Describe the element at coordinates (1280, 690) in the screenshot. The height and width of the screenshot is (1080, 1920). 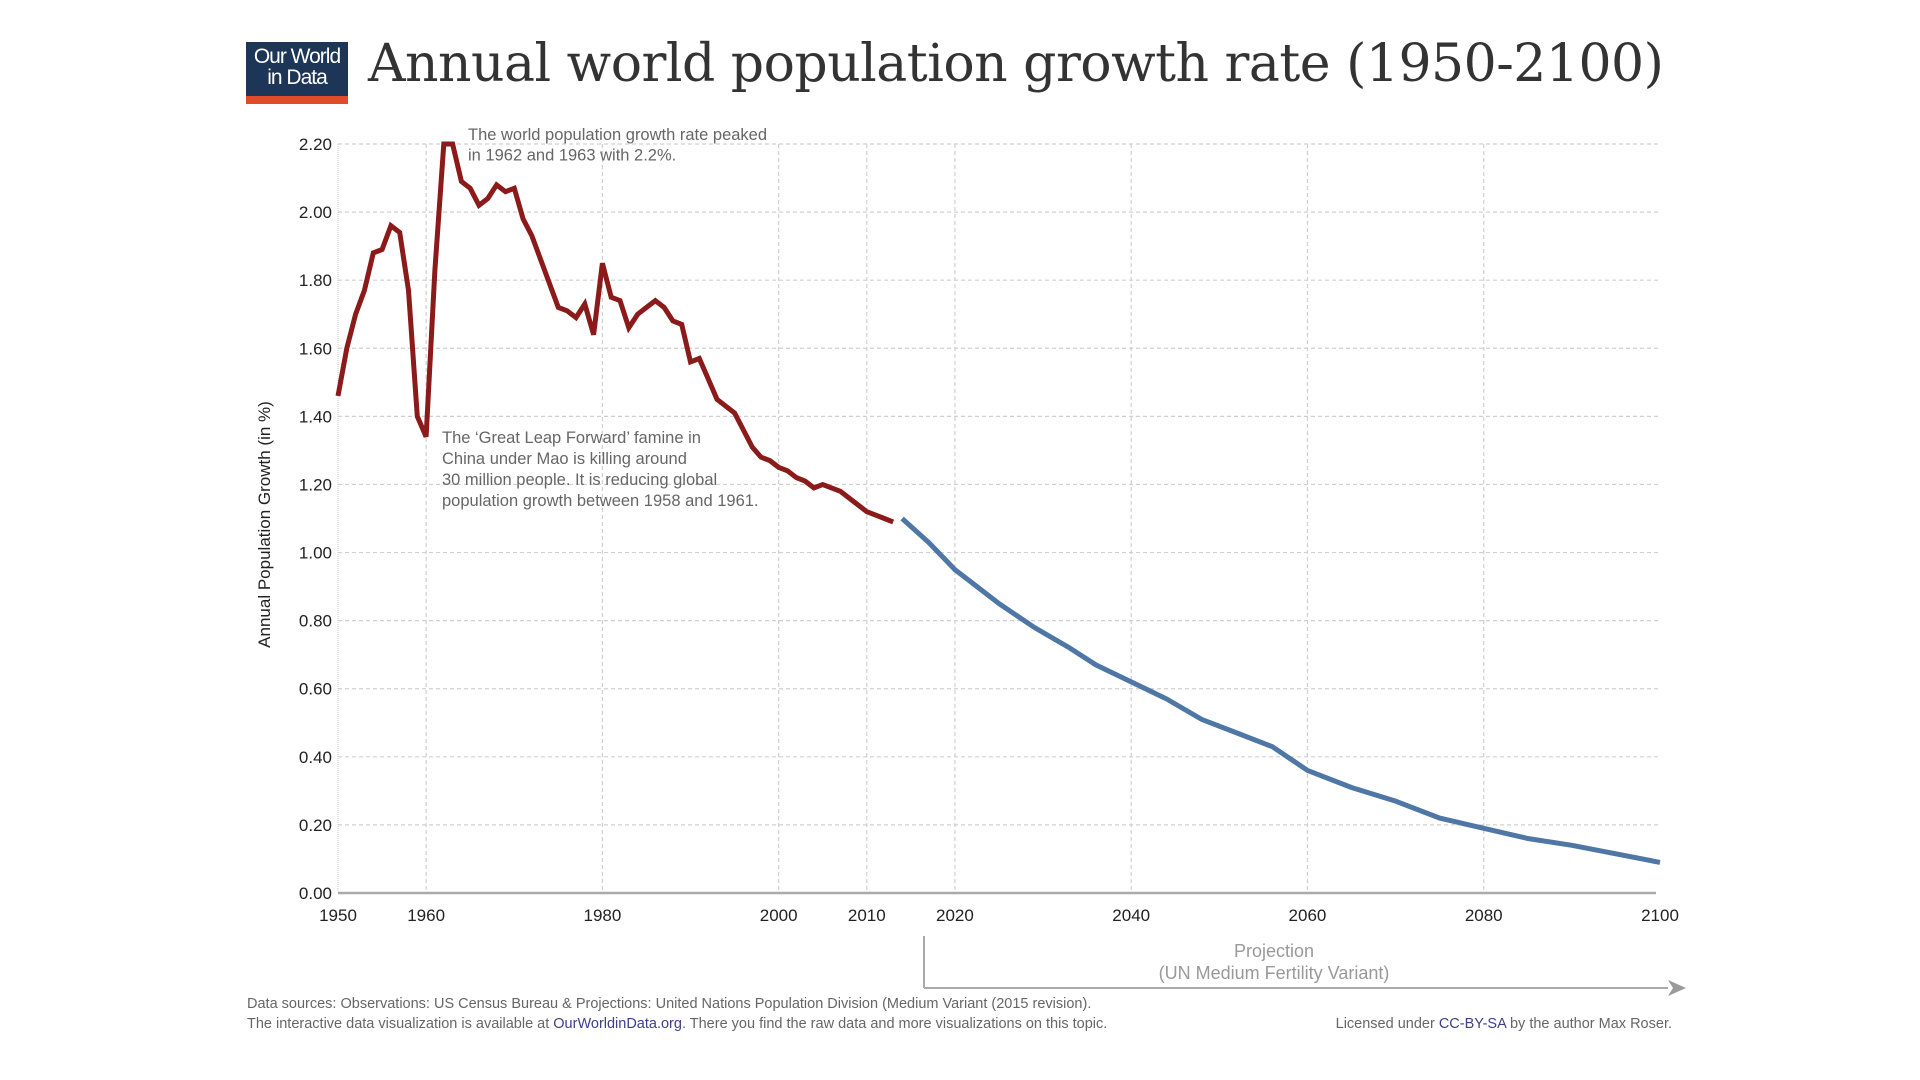
I see `projection-line` at that location.